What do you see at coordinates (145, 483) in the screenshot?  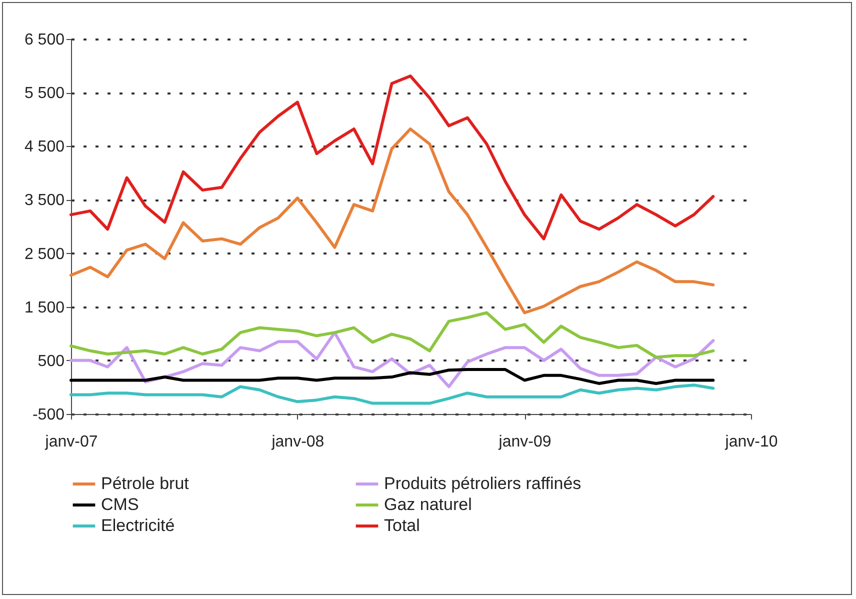 I see `legend-label: Pétrole brut` at bounding box center [145, 483].